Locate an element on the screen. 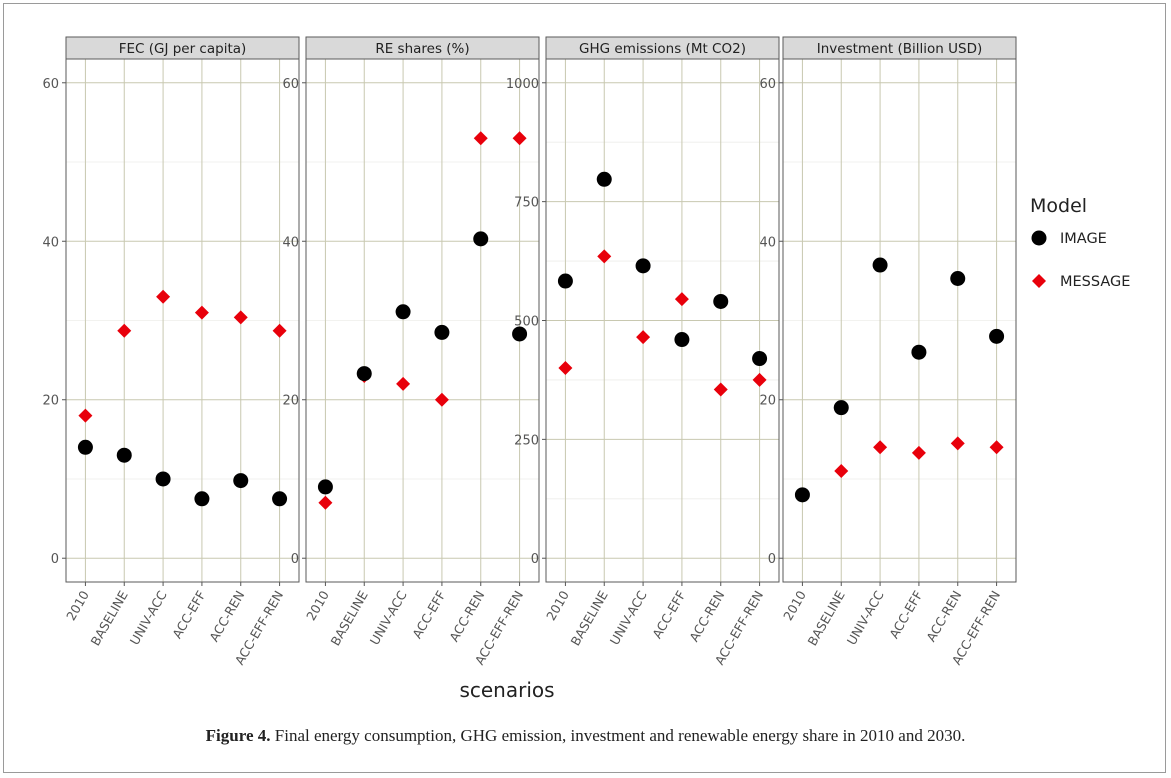  y-tick-label: 250 is located at coordinates (526, 440).